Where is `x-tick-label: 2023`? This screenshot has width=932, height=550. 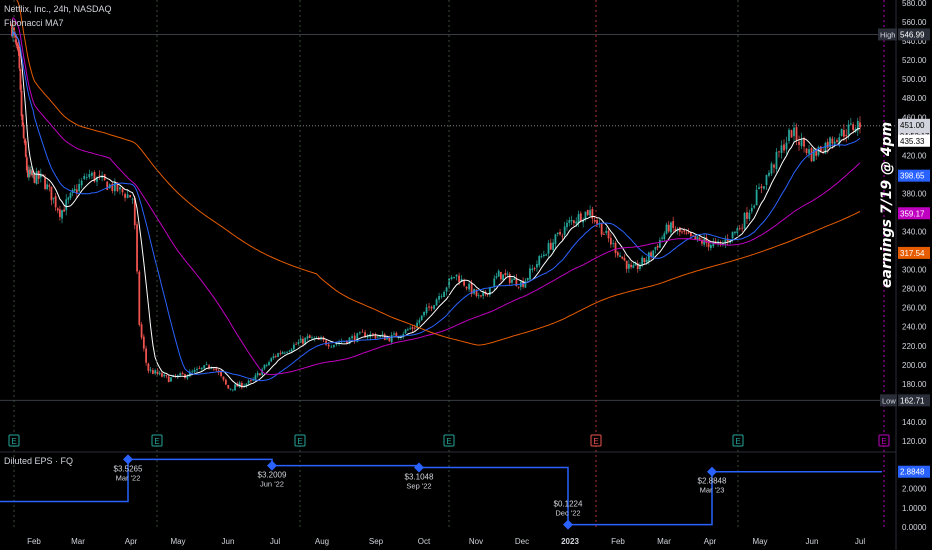 x-tick-label: 2023 is located at coordinates (570, 541).